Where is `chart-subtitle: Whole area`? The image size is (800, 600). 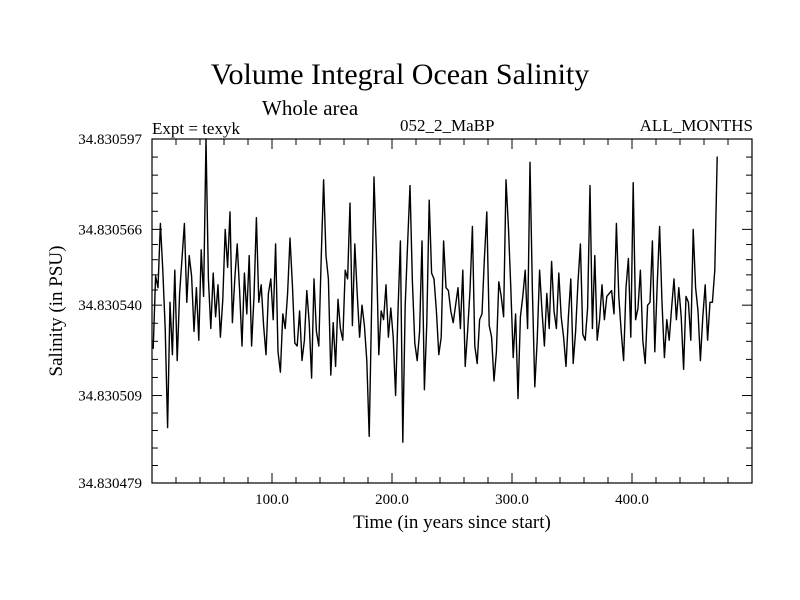
chart-subtitle: Whole area is located at coordinates (310, 108).